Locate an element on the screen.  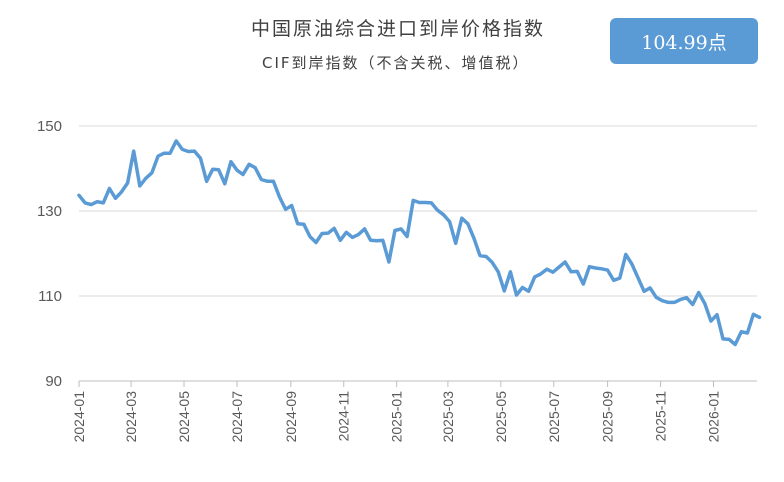
x-tick-label: 2024-09 is located at coordinates (291, 417).